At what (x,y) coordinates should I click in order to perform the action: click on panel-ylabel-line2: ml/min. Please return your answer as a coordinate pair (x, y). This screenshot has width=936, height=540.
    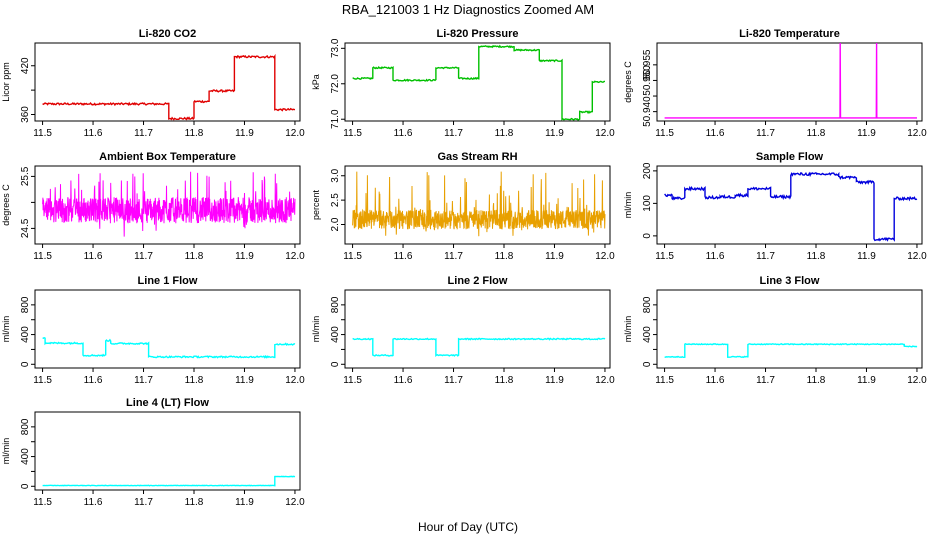
    Looking at the image, I should click on (316, 329).